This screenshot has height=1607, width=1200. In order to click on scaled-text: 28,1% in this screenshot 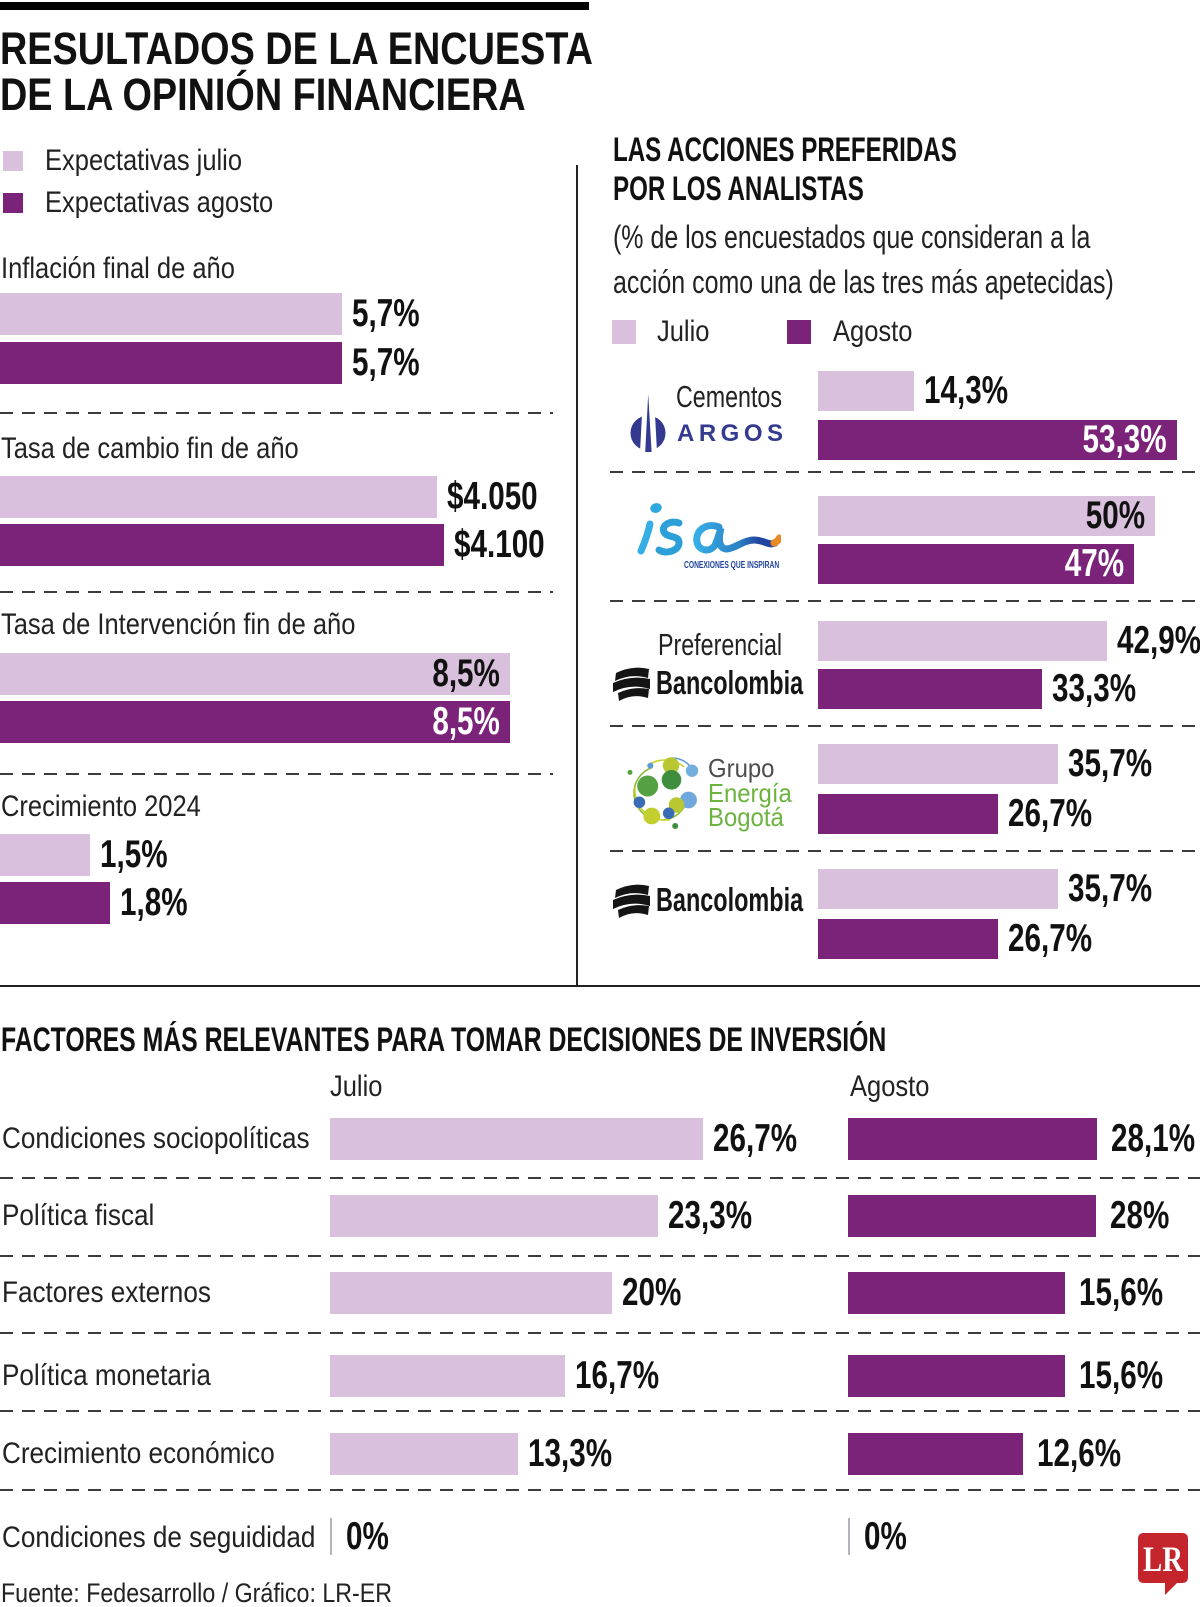, I will do `click(1153, 1138)`.